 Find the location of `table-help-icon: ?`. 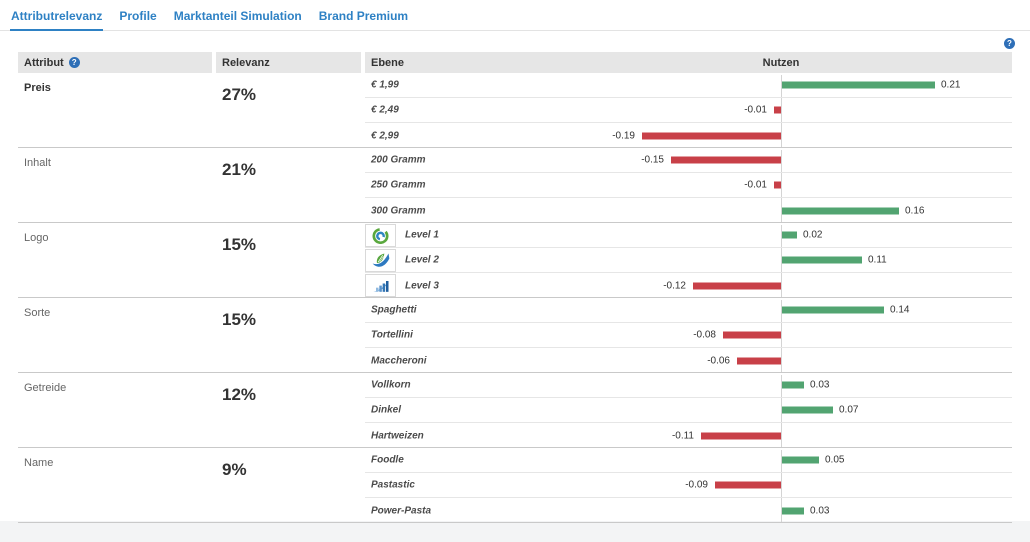

table-help-icon: ? is located at coordinates (1009, 43).